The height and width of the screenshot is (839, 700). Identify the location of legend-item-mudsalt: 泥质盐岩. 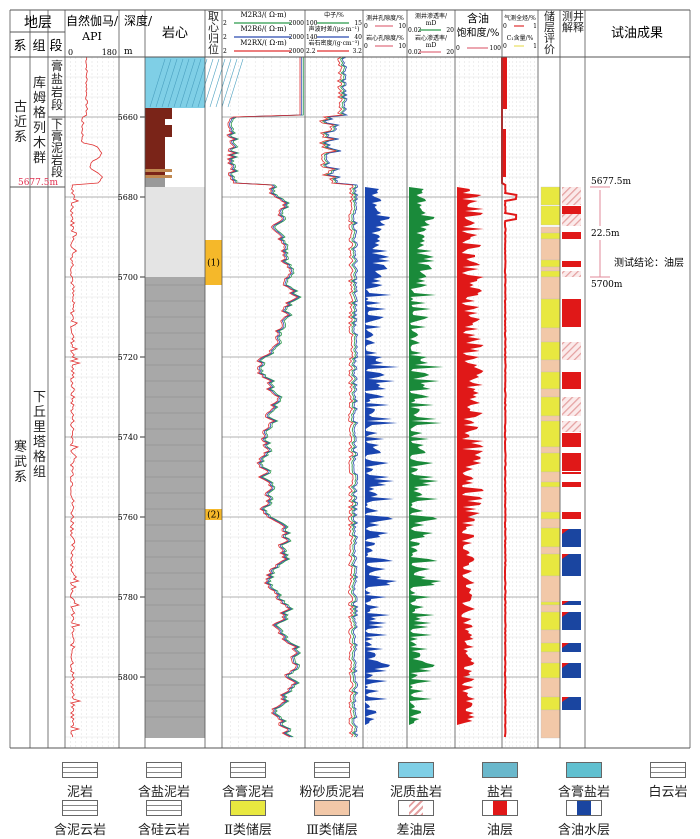
(416, 781).